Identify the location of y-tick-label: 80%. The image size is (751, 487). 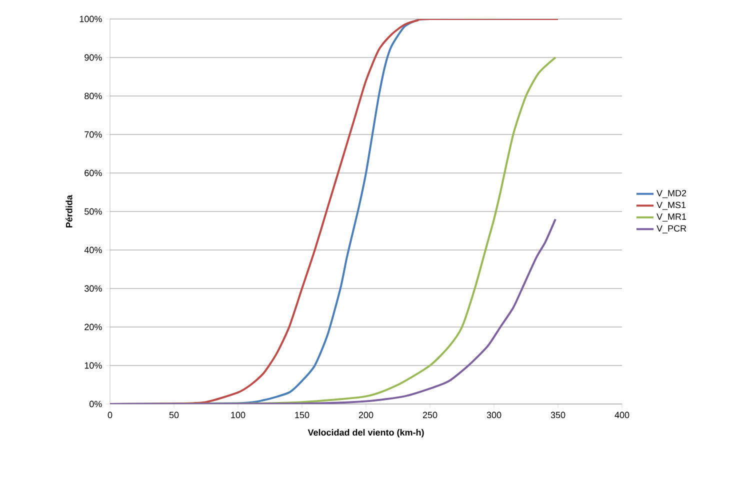
(93, 96).